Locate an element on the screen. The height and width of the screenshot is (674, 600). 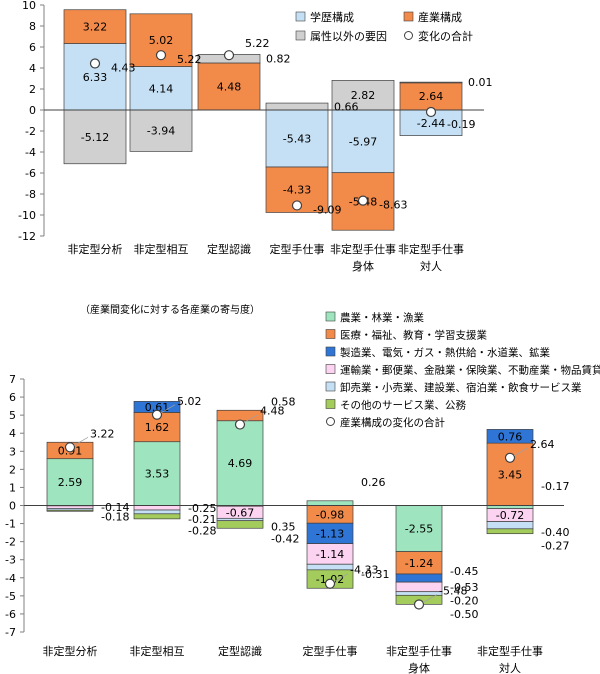
total-label: 3.22 is located at coordinates (102, 433).